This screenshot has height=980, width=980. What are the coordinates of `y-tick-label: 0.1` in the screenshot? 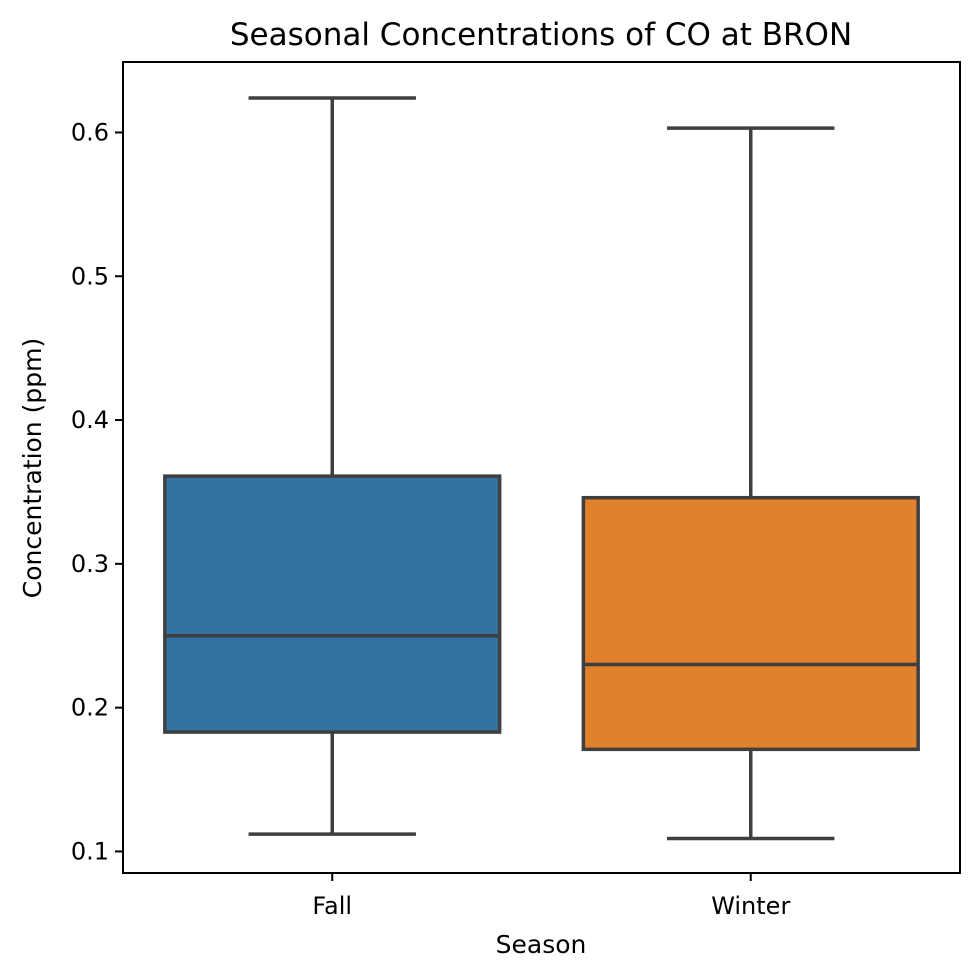 It's located at (90, 851).